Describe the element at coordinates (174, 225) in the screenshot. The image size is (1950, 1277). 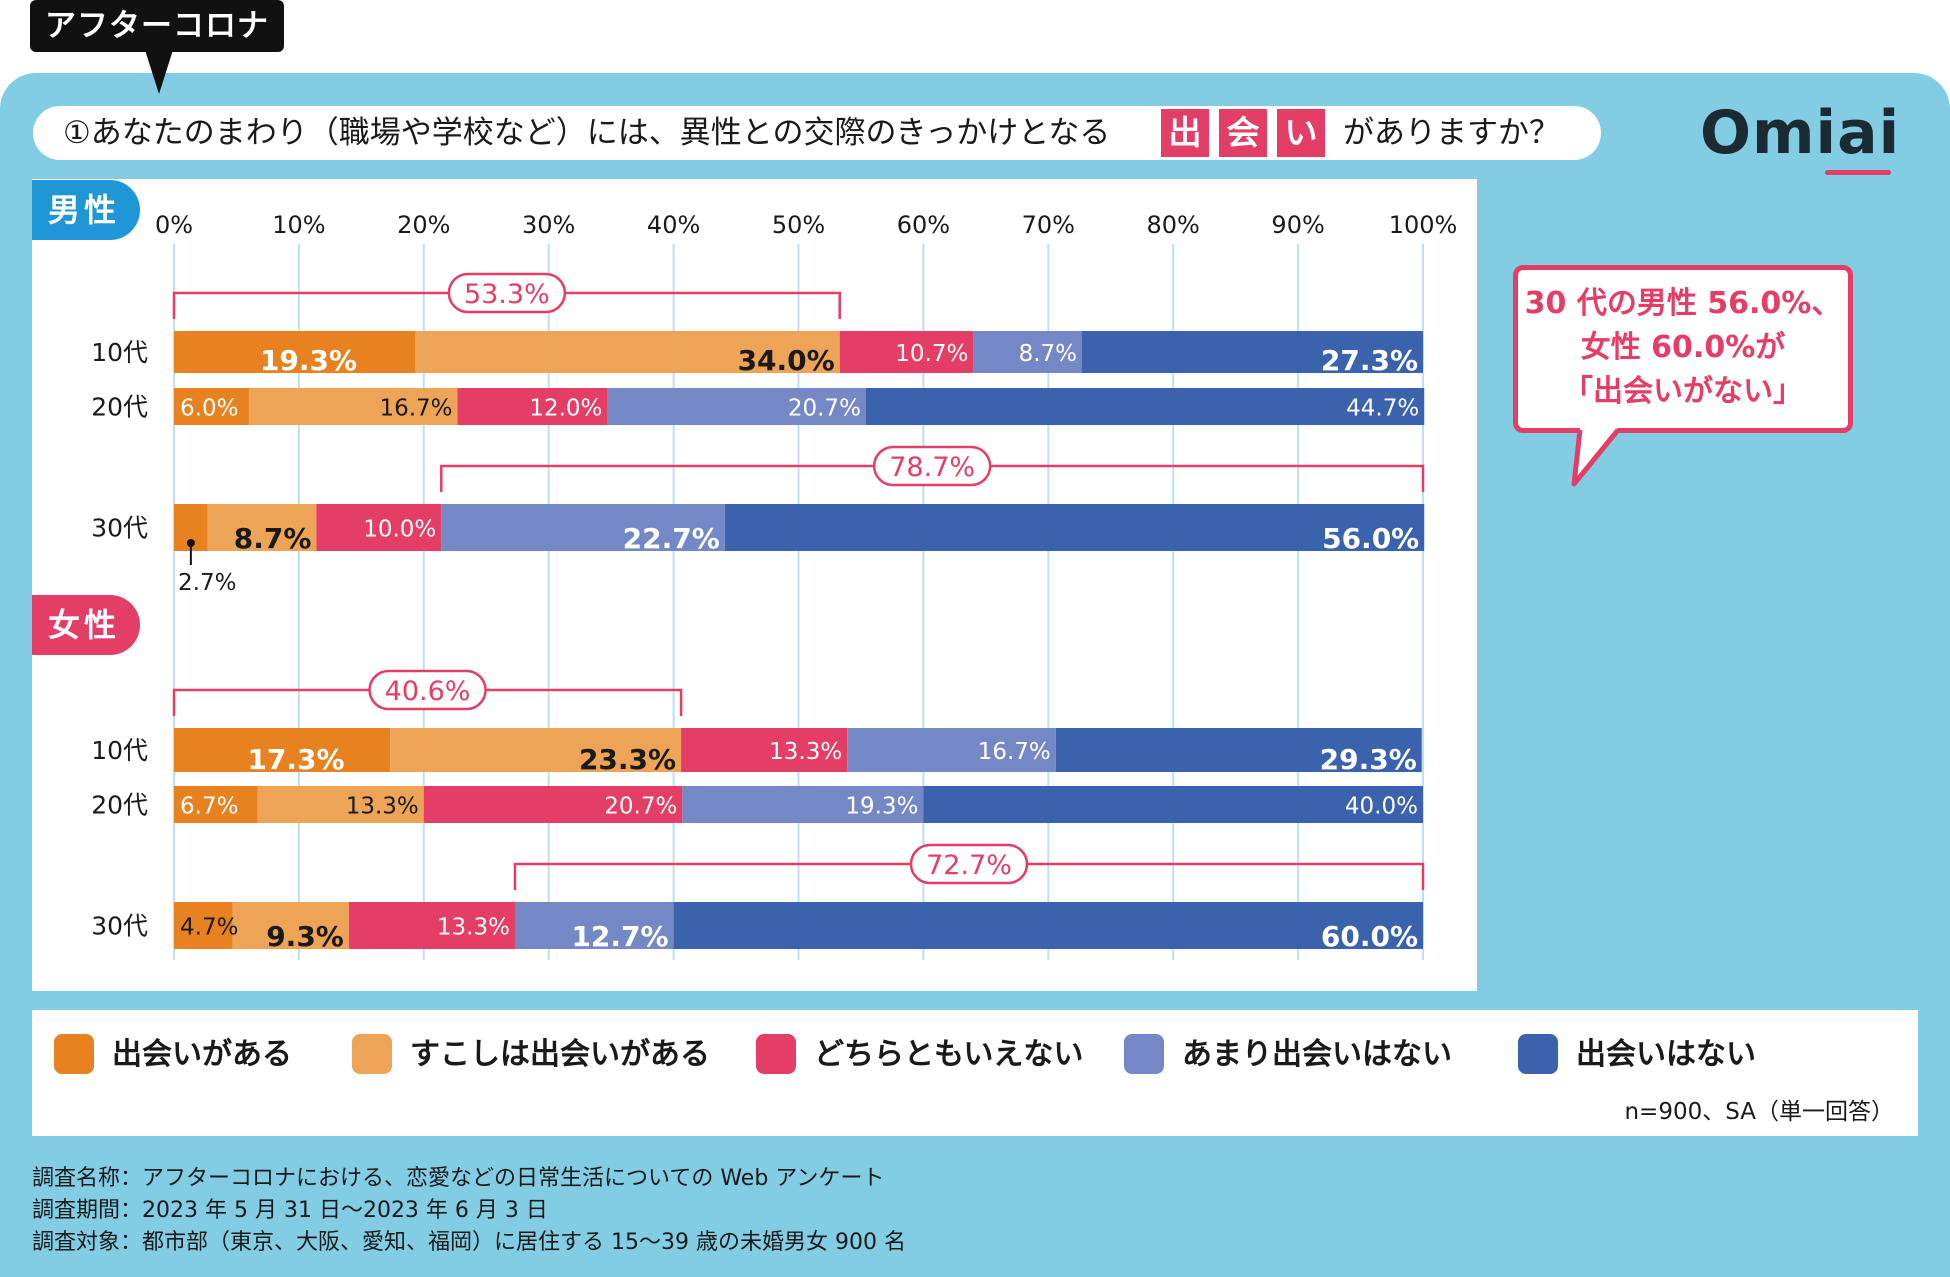
I see `x-tick-label: 0%` at that location.